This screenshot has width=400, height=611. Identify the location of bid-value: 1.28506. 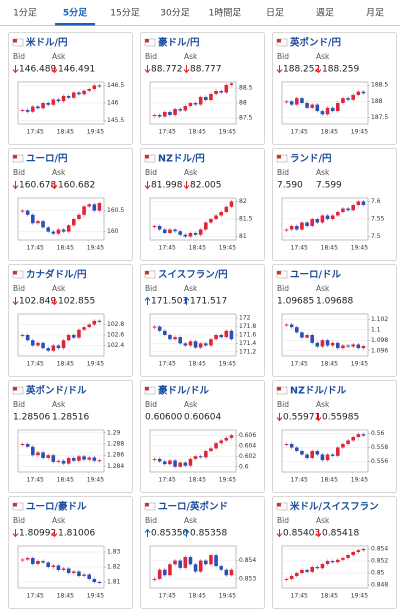
(31, 418).